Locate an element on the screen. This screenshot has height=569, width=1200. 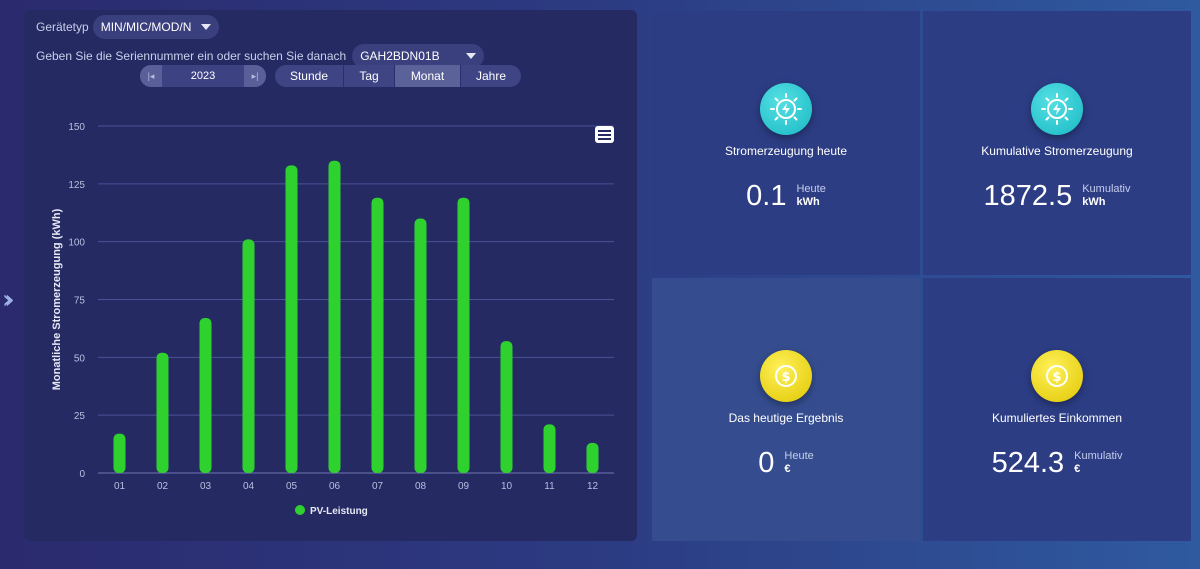
x-tick-label: 04 is located at coordinates (249, 486).